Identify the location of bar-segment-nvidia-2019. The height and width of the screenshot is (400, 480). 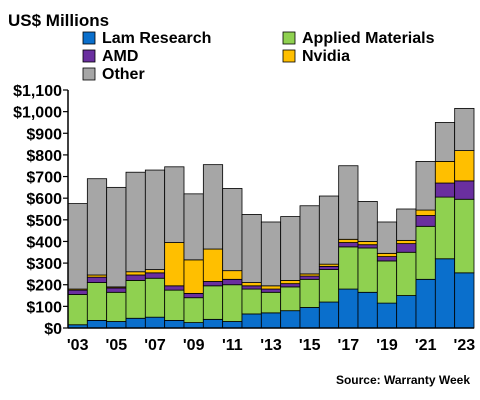
(387, 254).